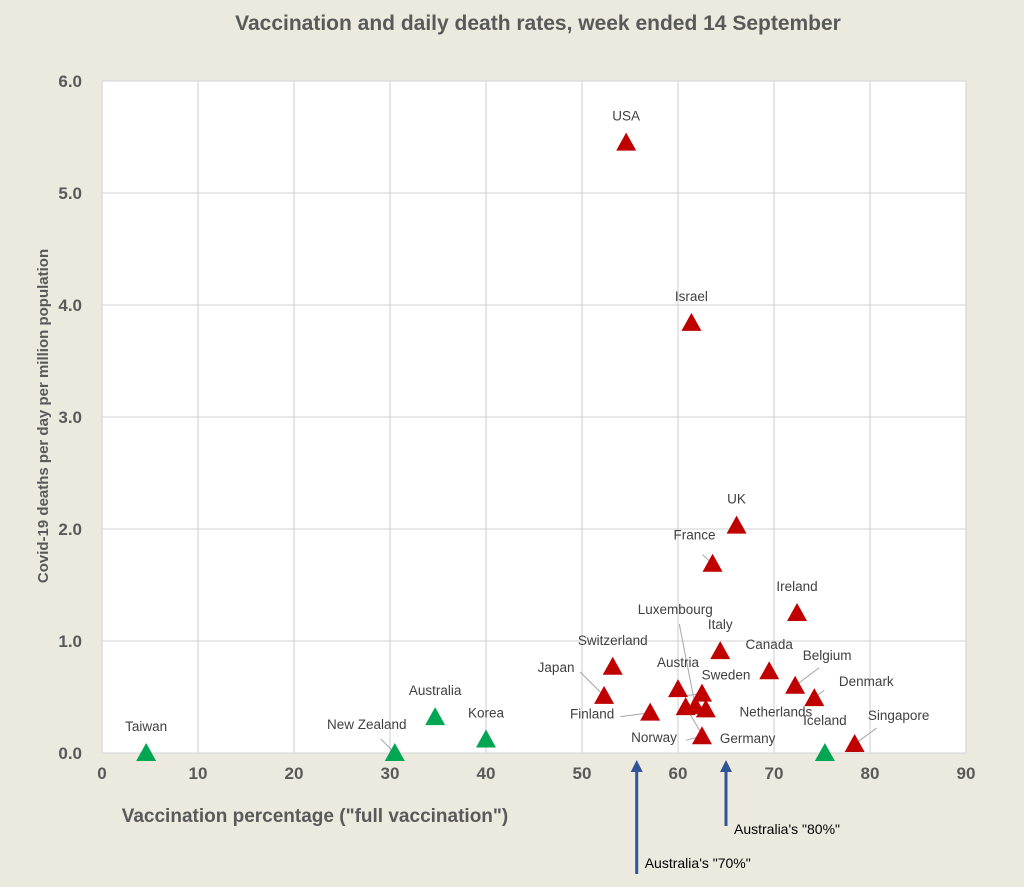 Image resolution: width=1024 pixels, height=887 pixels. What do you see at coordinates (626, 116) in the screenshot?
I see `label-usa: USA` at bounding box center [626, 116].